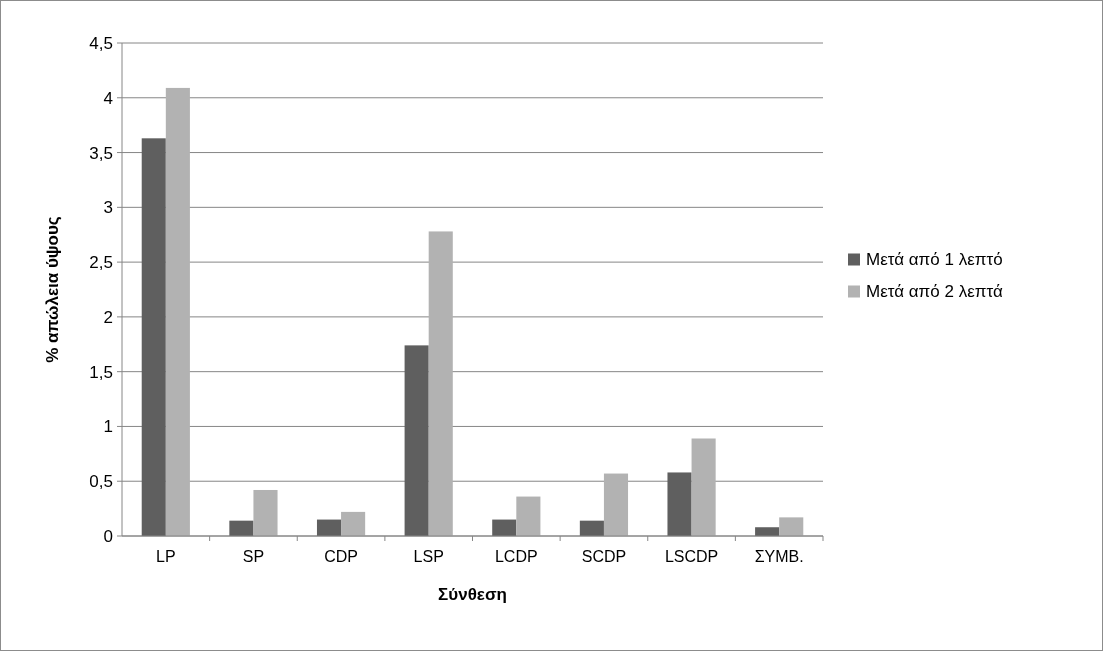 Image resolution: width=1103 pixels, height=651 pixels. What do you see at coordinates (108, 427) in the screenshot?
I see `y-tick-label: 1` at bounding box center [108, 427].